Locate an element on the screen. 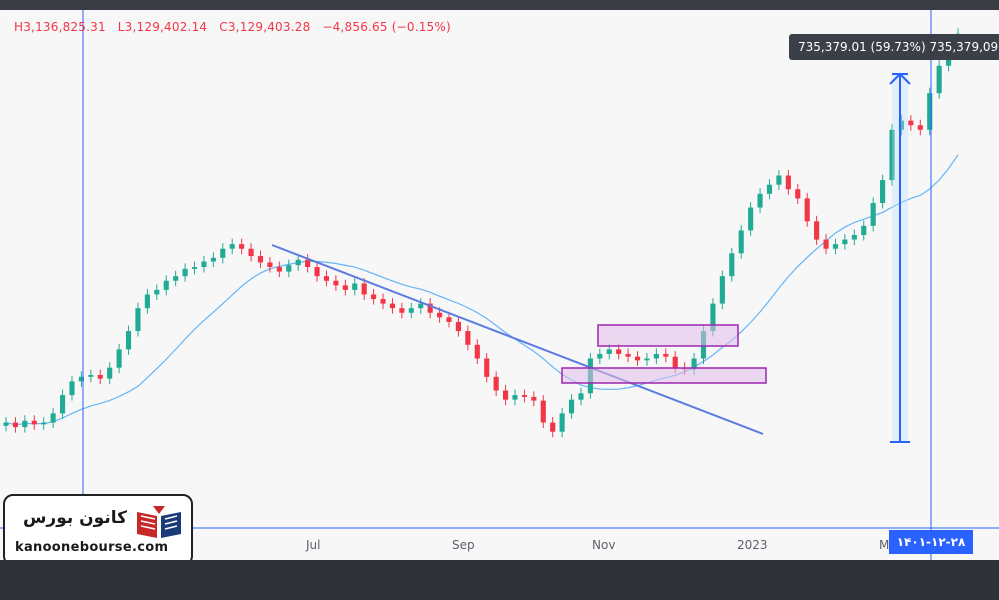 Image resolution: width=999 pixels, height=600 pixels. support-zone is located at coordinates (664, 375).